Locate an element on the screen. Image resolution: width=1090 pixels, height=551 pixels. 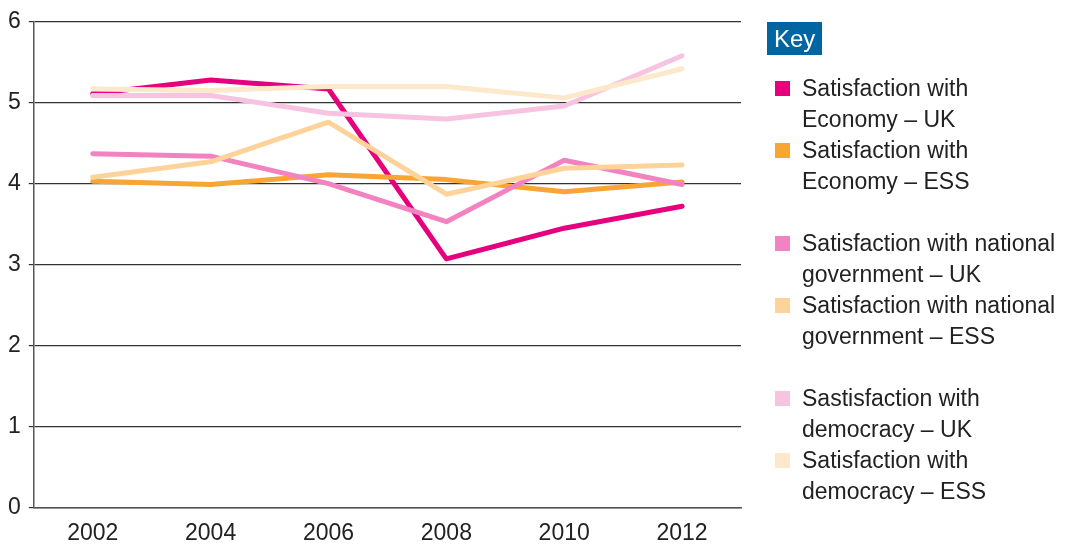
x-tick-label: 2004 is located at coordinates (211, 531).